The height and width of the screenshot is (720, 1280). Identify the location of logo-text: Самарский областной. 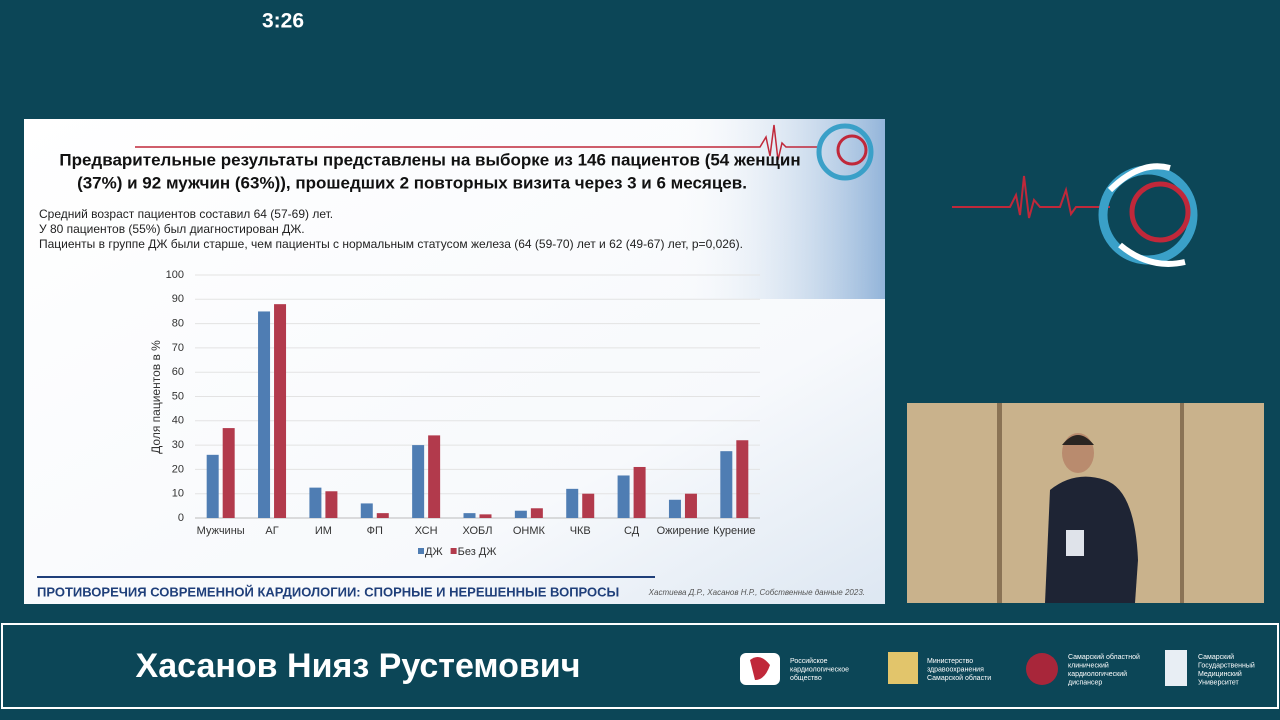
(1104, 657).